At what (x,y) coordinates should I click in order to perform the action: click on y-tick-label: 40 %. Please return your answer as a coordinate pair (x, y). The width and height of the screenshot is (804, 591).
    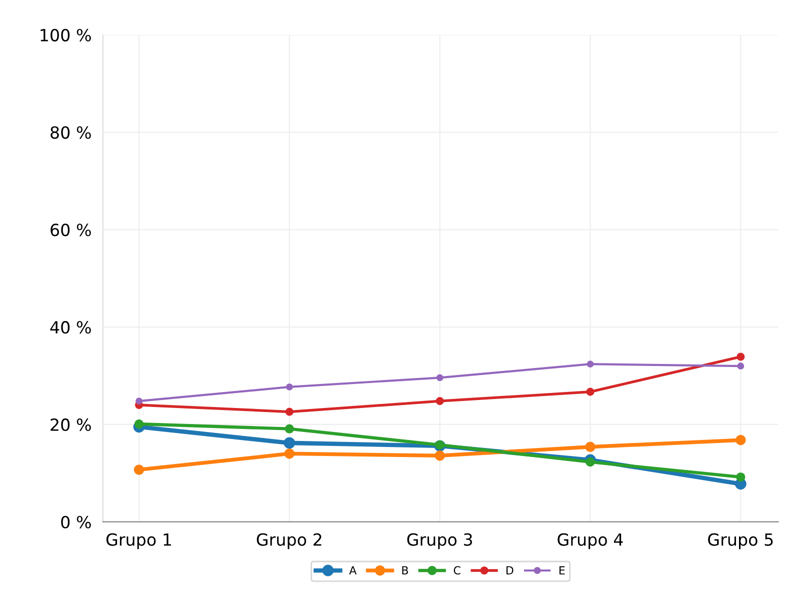
    Looking at the image, I should click on (70, 327).